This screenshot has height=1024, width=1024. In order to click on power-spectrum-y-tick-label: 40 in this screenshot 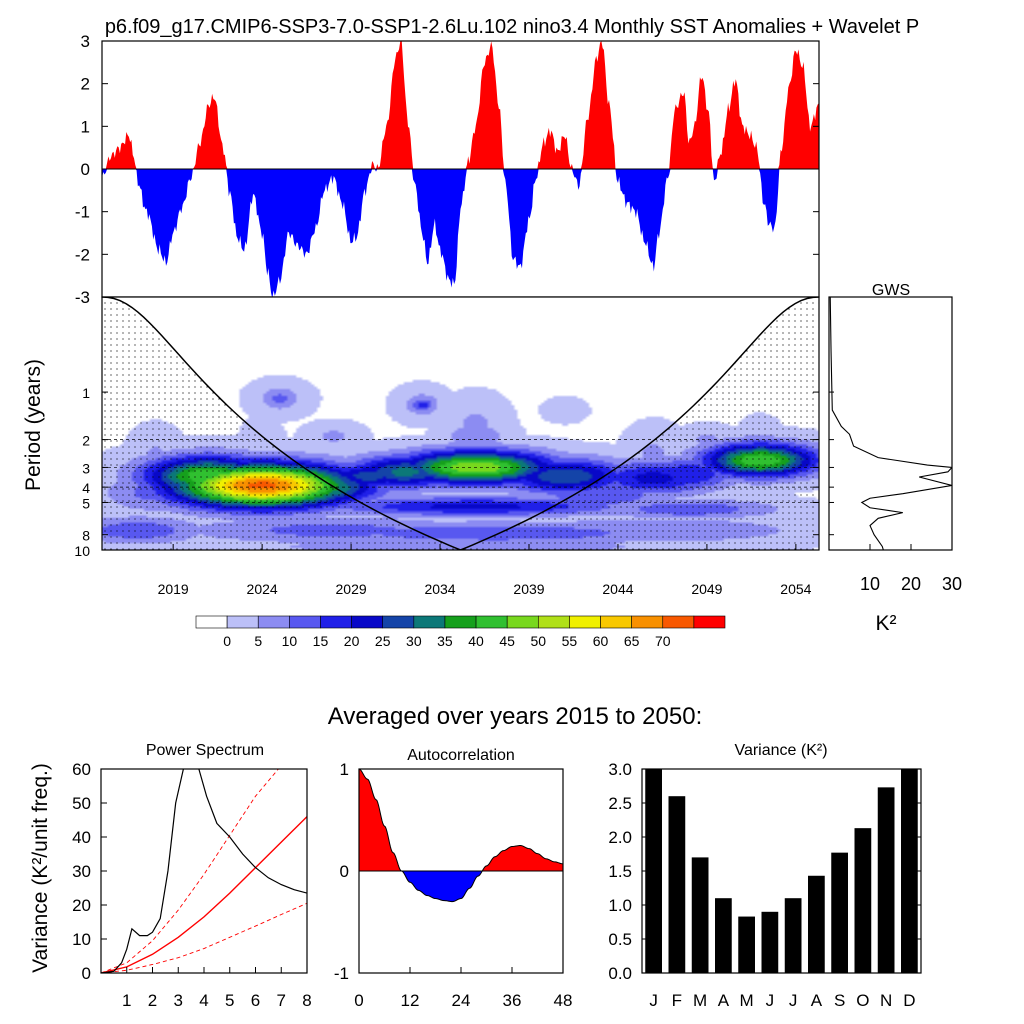, I will do `click(81, 837)`.